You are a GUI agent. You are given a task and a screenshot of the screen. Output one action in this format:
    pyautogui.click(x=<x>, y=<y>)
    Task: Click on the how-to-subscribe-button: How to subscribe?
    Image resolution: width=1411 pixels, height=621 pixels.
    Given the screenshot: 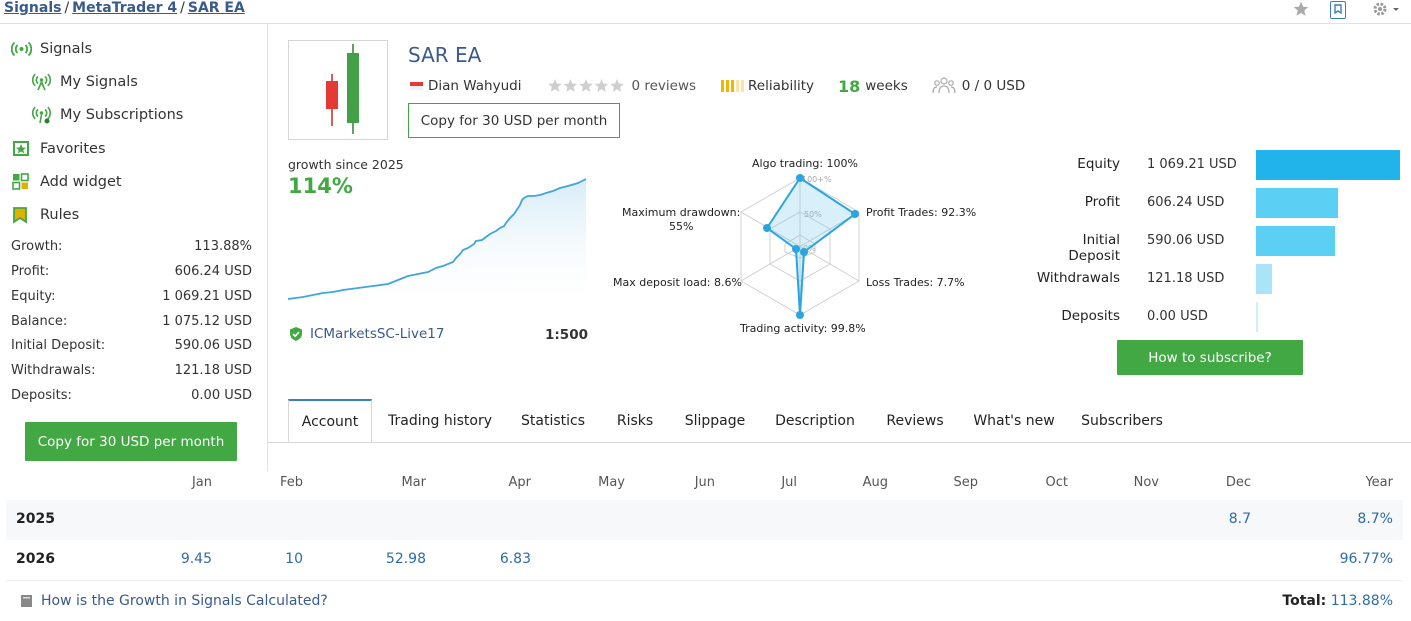 What is the action you would take?
    pyautogui.click(x=1210, y=357)
    